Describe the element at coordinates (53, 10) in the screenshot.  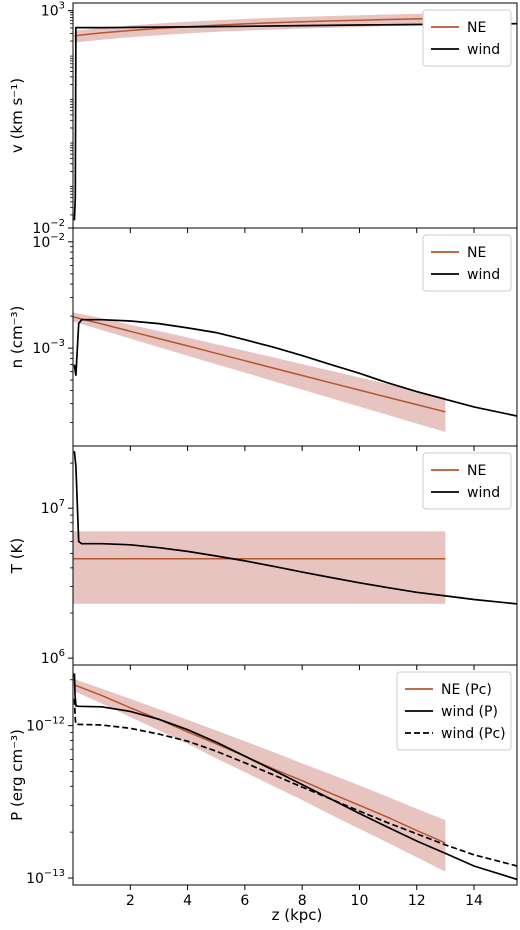
I see `y-tick-label: 10³` at that location.